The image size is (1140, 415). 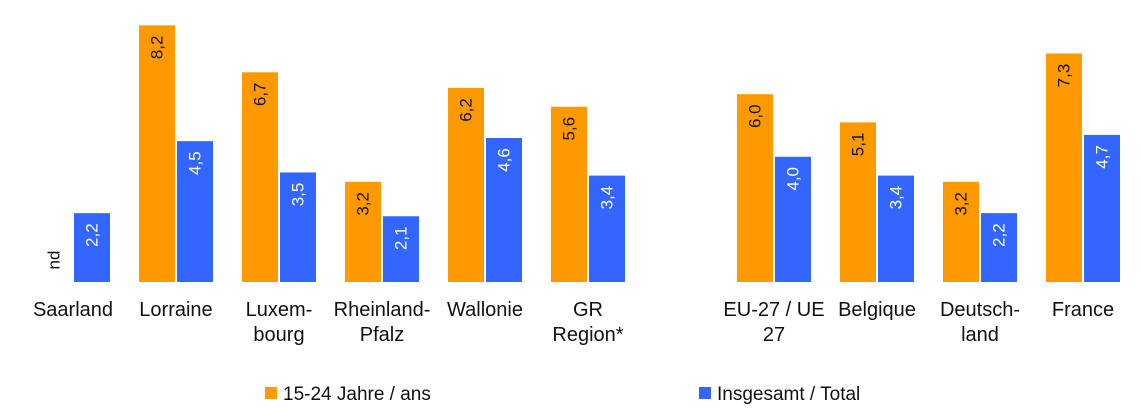 What do you see at coordinates (278, 335) in the screenshot?
I see `category-label: bourg` at bounding box center [278, 335].